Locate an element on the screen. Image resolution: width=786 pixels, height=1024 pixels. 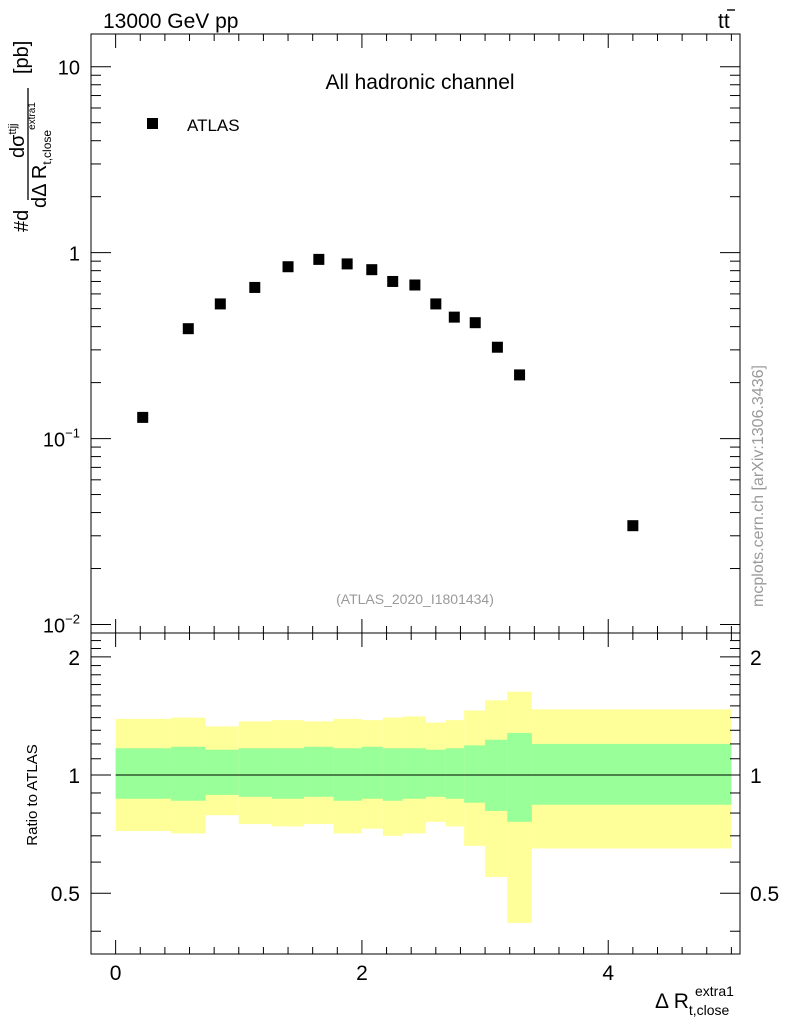
svg-text: dΔ Rt,closeextra1 is located at coordinates (40, 155).